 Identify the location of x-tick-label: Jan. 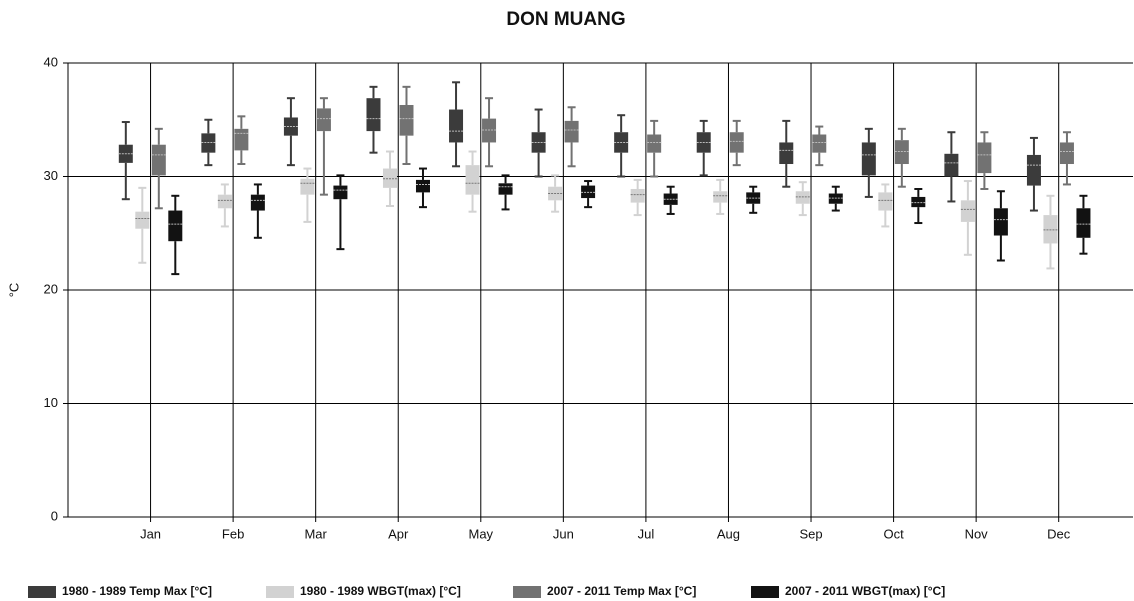
(150, 533).